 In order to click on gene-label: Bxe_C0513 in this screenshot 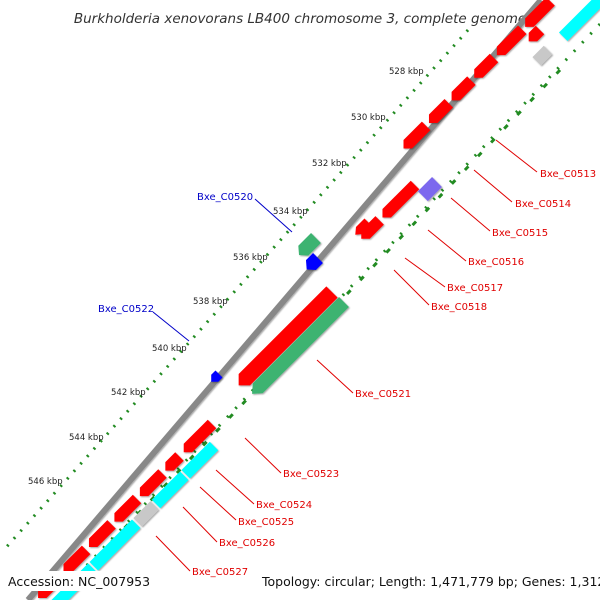, I will do `click(568, 174)`.